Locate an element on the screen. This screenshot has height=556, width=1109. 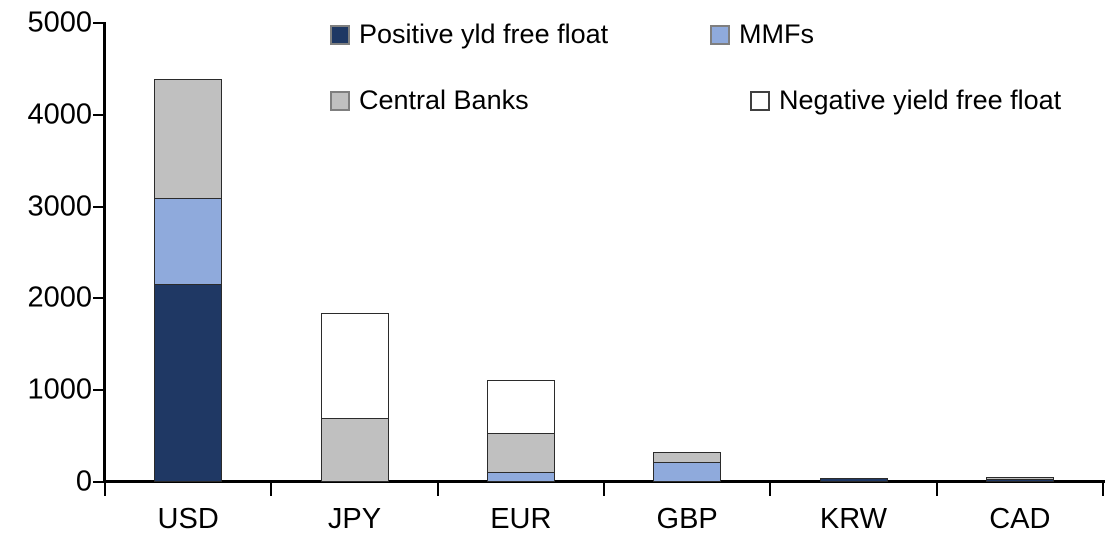
bar-USD is located at coordinates (188, 280).